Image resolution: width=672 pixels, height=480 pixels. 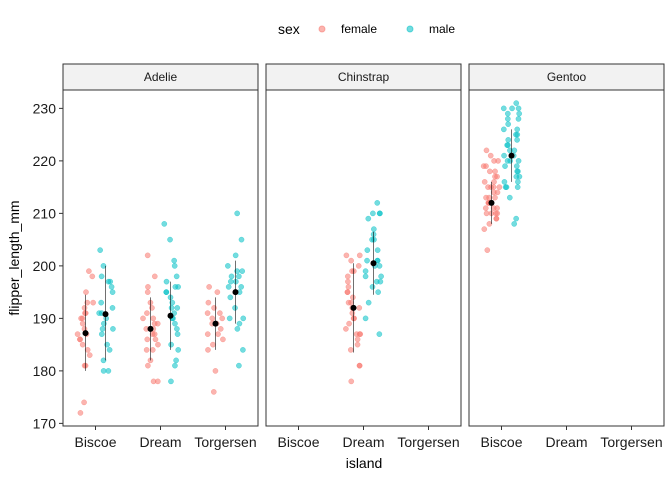 What do you see at coordinates (511, 163) in the screenshot?
I see `series-biscoe-male` at bounding box center [511, 163].